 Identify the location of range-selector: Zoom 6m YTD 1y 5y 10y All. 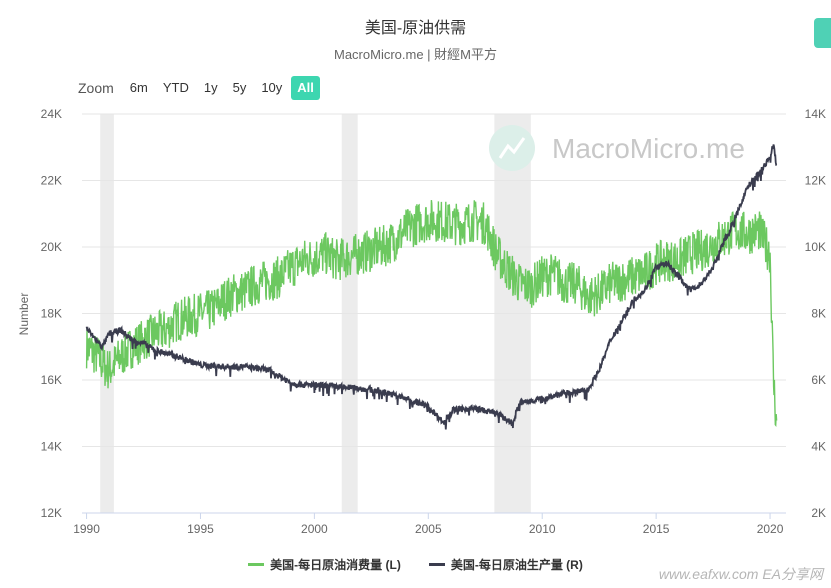
(200, 88).